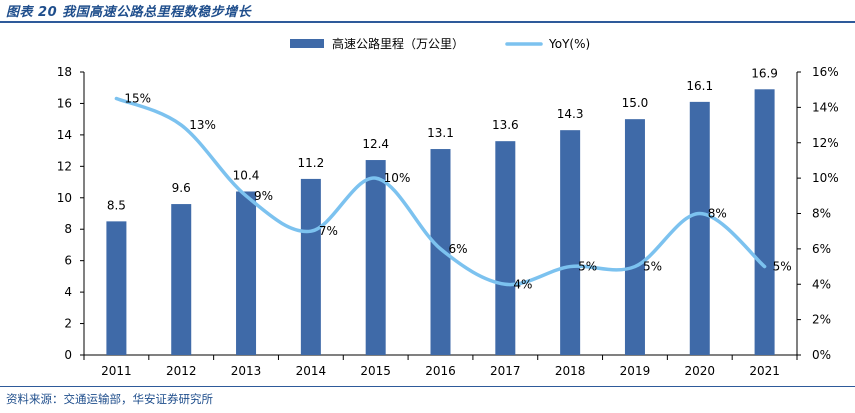  Describe the element at coordinates (569, 44) in the screenshot. I see `legend-label-line: YoY(%)` at that location.